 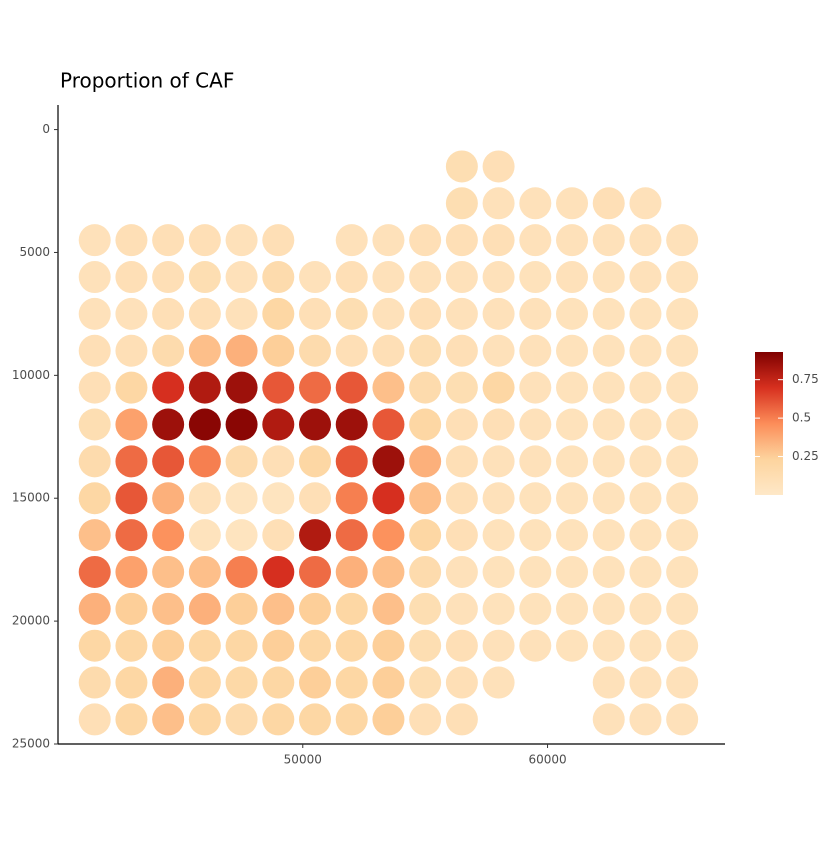 I want to click on colorbar-label: 0.25, so click(x=805, y=456).